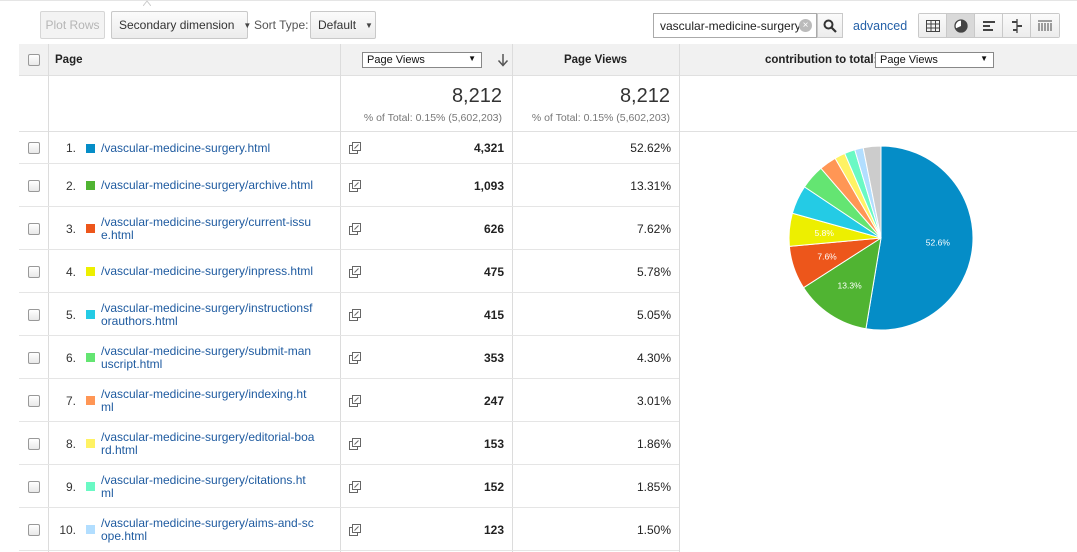 This screenshot has height=552, width=1077. I want to click on column-divider, so click(512, 298).